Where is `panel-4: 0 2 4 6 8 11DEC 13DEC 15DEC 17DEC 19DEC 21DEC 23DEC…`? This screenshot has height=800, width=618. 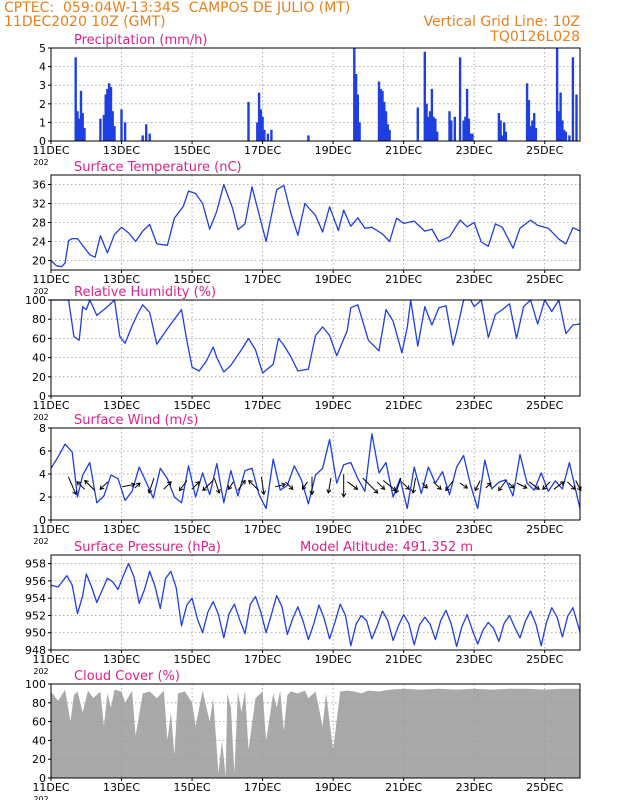
panel-4: 0 2 4 6 8 11DEC 13DEC 15DEC 17DEC 19DEC 21DEC 23DEC… is located at coordinates (307, 479).